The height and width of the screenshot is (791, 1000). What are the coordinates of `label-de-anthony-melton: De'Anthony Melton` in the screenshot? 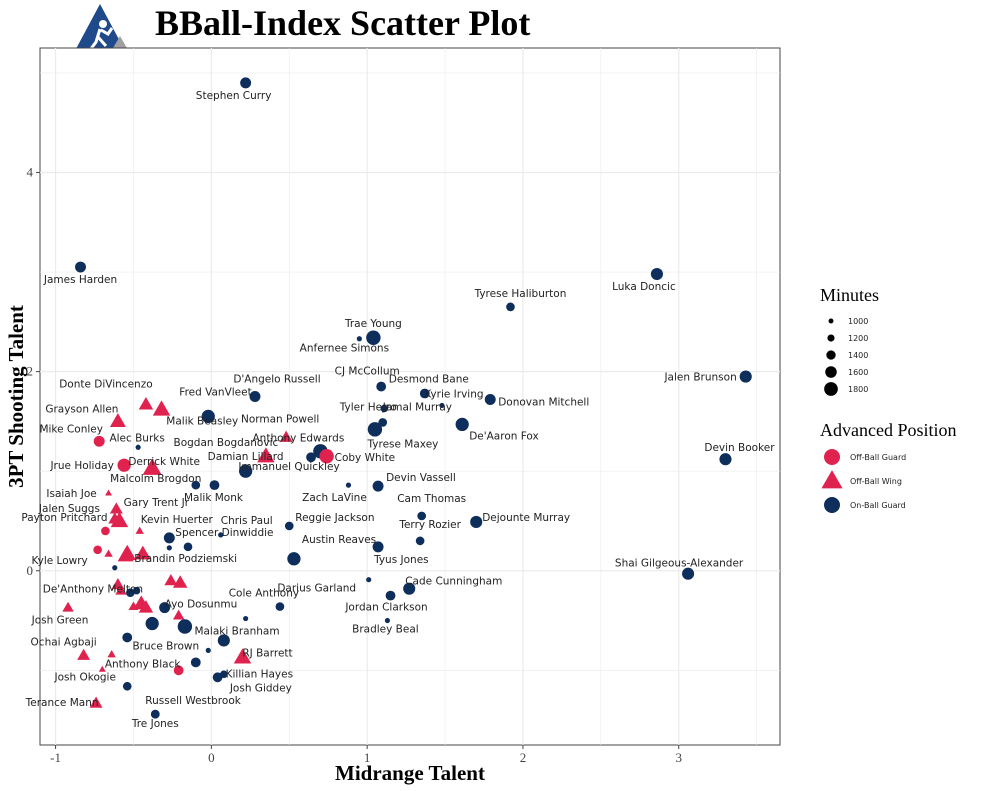 It's located at (93, 590).